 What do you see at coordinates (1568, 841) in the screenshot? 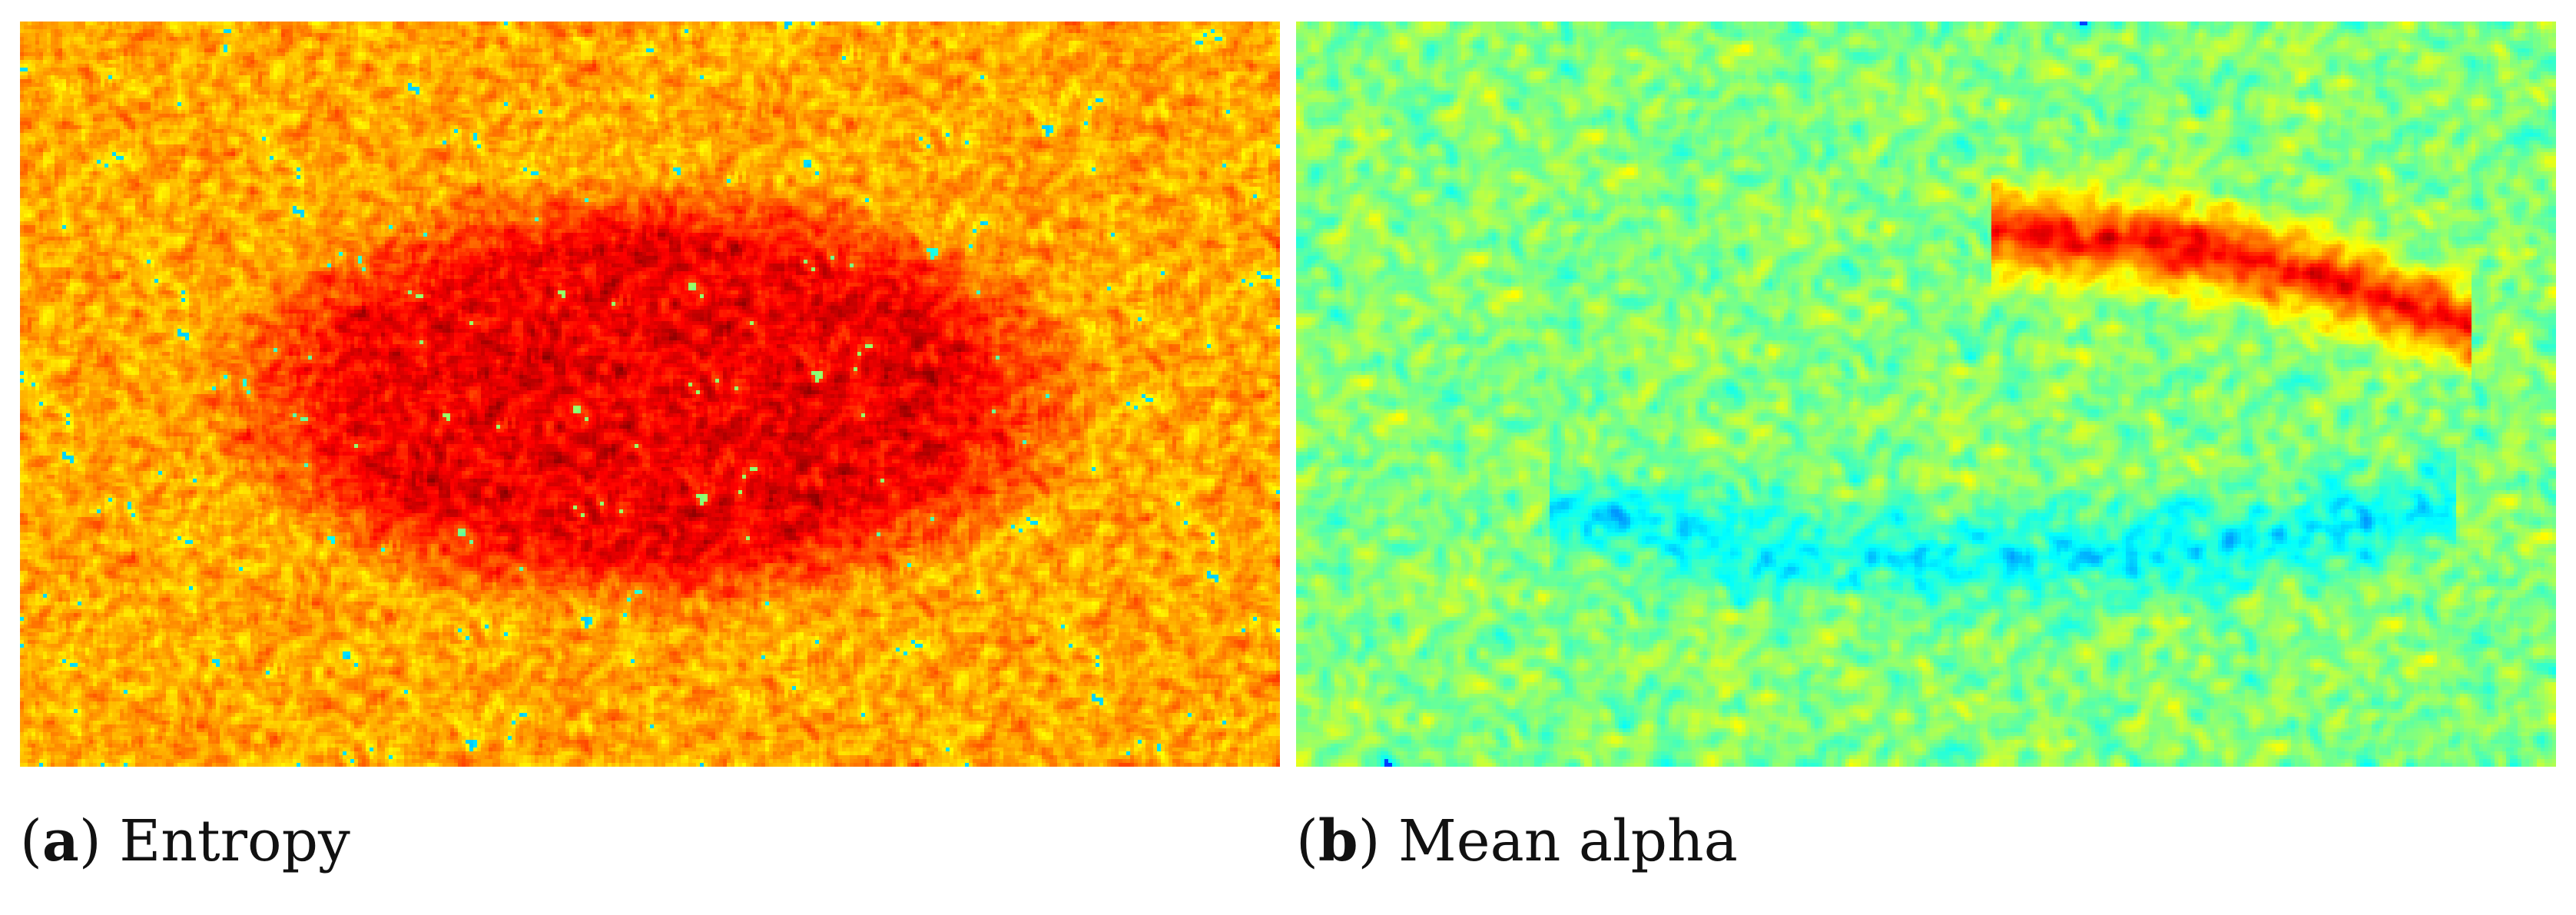
I see `caption-title-mean-alpha: Mean alpha` at bounding box center [1568, 841].